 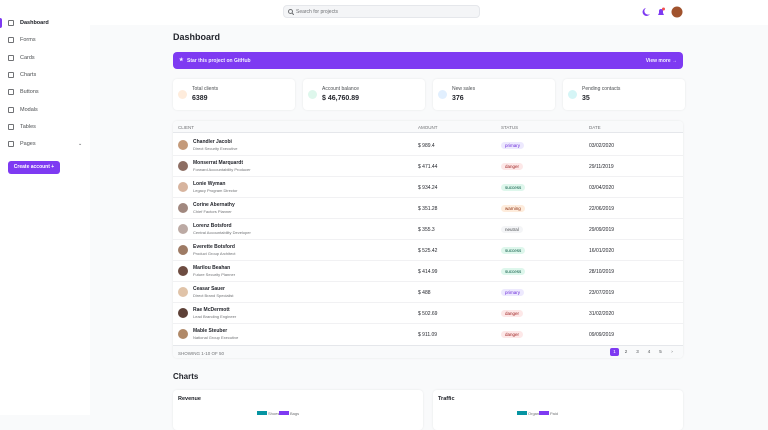 What do you see at coordinates (677, 12) in the screenshot?
I see `profile-avatar` at bounding box center [677, 12].